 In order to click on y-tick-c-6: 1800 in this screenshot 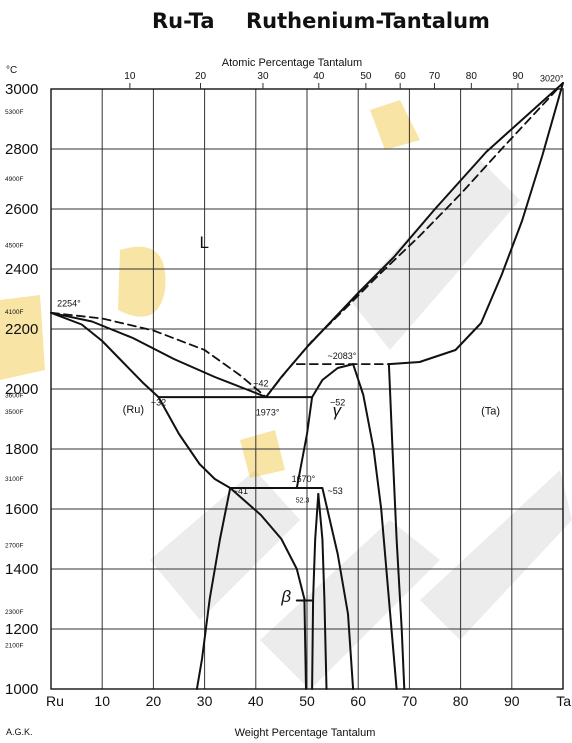, I will do `click(21, 449)`.